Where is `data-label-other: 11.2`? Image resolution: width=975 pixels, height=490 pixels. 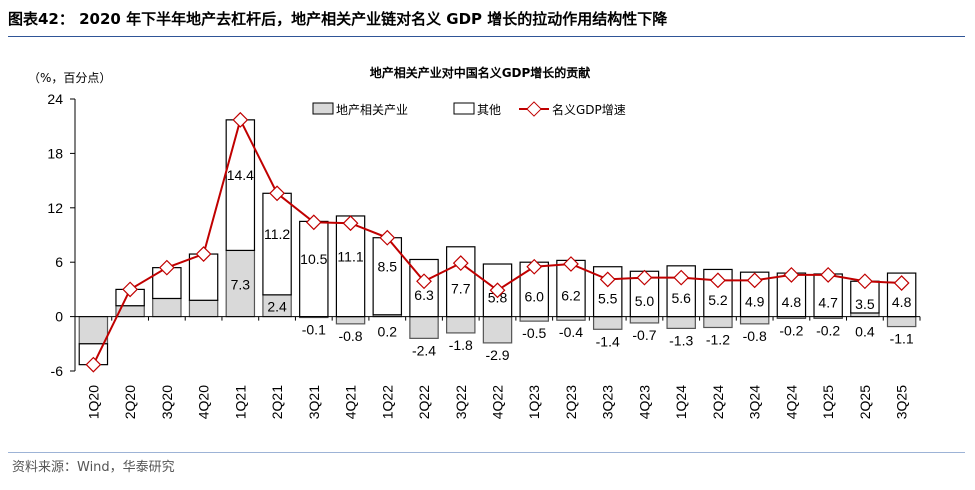
data-label-other: 11.2 is located at coordinates (277, 234).